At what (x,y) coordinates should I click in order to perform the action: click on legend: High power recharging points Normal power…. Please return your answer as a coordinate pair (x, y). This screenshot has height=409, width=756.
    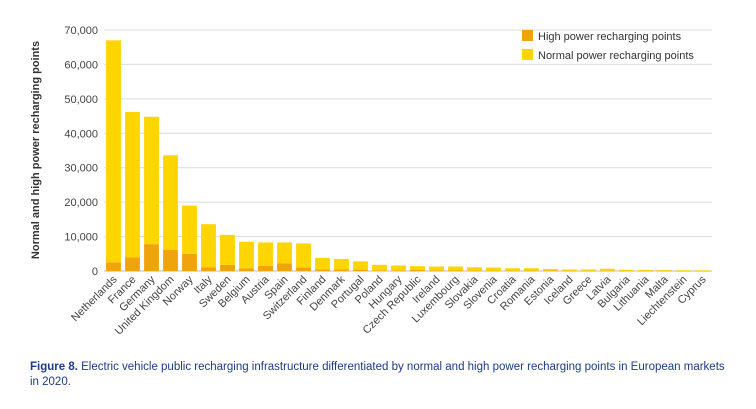
    Looking at the image, I should click on (608, 46).